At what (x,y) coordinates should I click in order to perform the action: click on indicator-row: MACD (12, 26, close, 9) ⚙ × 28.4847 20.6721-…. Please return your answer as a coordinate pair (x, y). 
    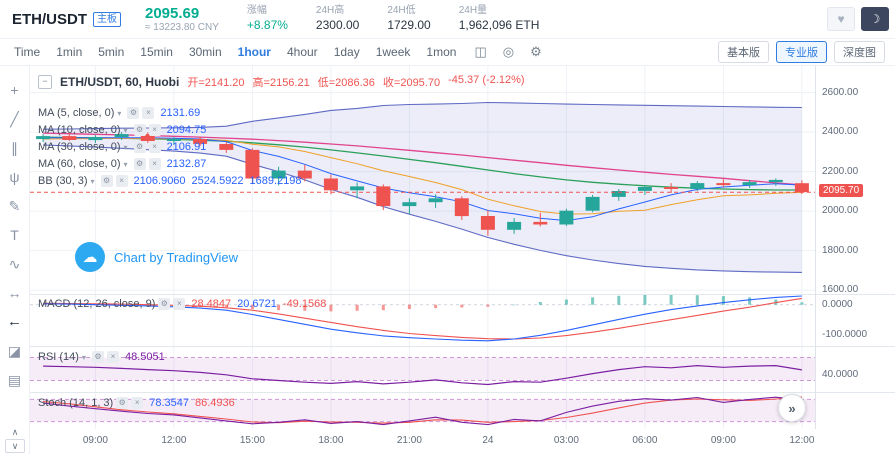
    Looking at the image, I should click on (182, 304).